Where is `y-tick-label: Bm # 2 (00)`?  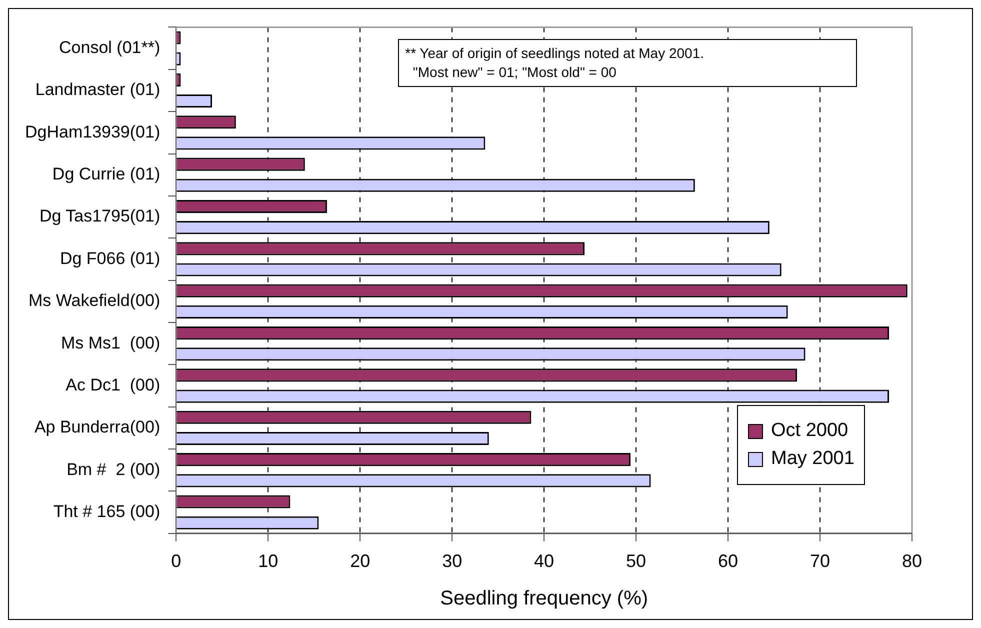 y-tick-label: Bm # 2 (00) is located at coordinates (113, 469).